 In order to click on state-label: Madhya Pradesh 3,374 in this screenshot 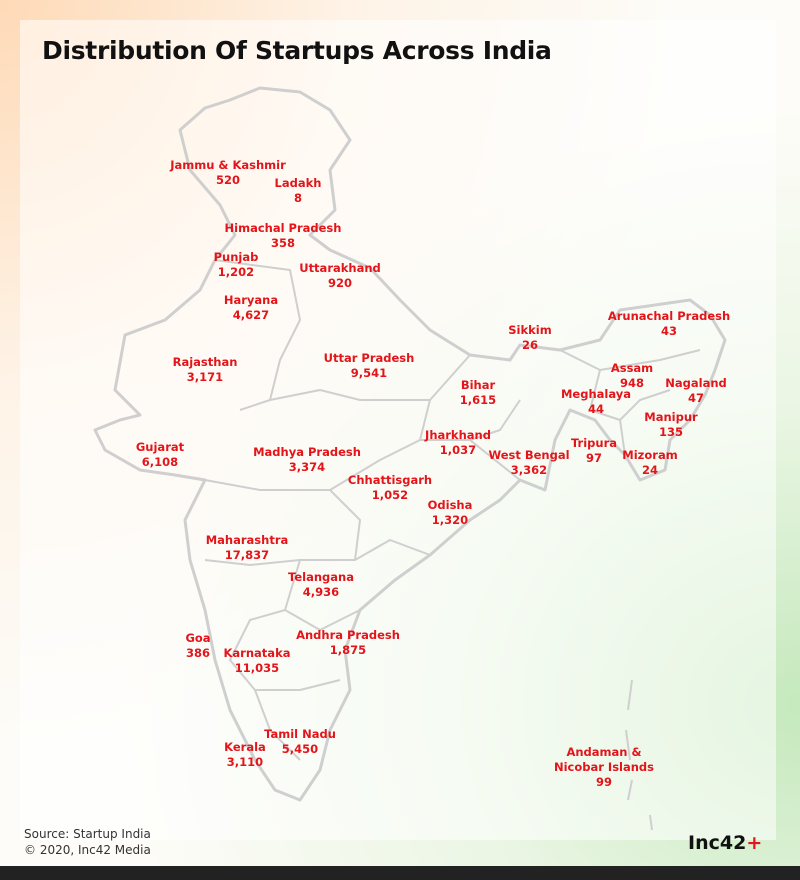, I will do `click(307, 460)`.